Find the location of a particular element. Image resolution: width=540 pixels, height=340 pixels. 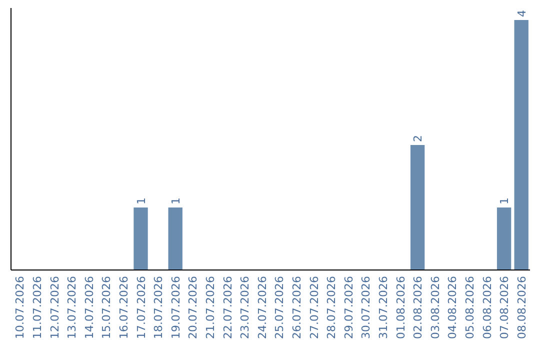

data-label: 4 is located at coordinates (521, 13).